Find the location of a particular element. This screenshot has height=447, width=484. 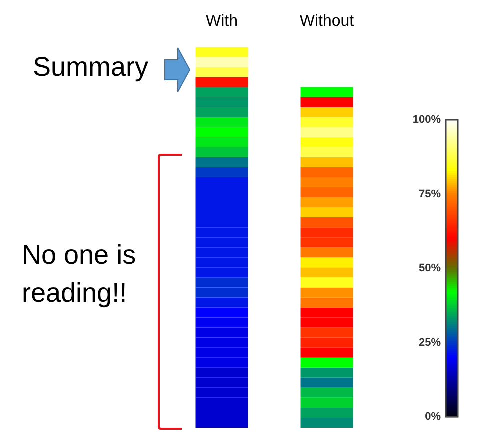

color-bar-label: 0% is located at coordinates (433, 417).